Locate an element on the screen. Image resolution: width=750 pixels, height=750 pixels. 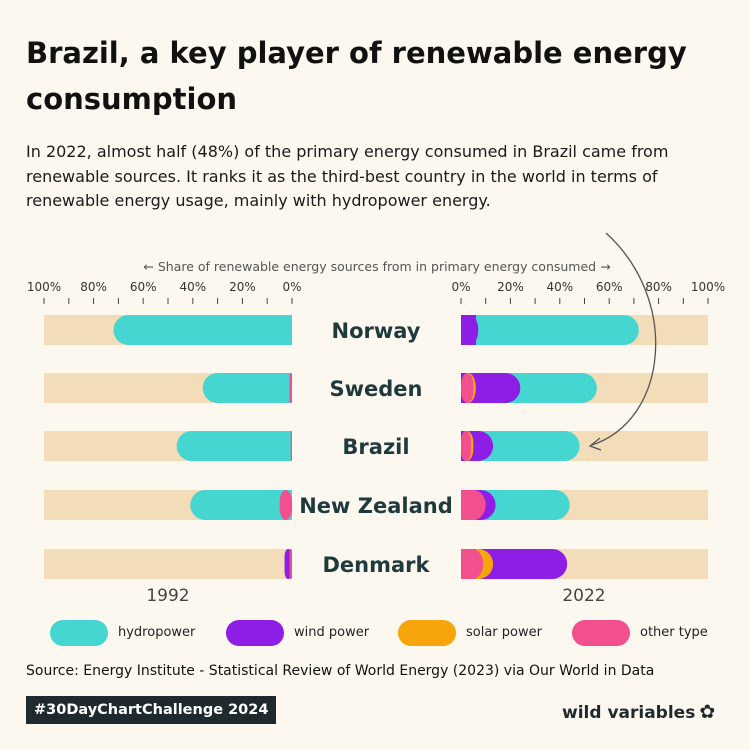
tick-label-right: 20% is located at coordinates (510, 287).